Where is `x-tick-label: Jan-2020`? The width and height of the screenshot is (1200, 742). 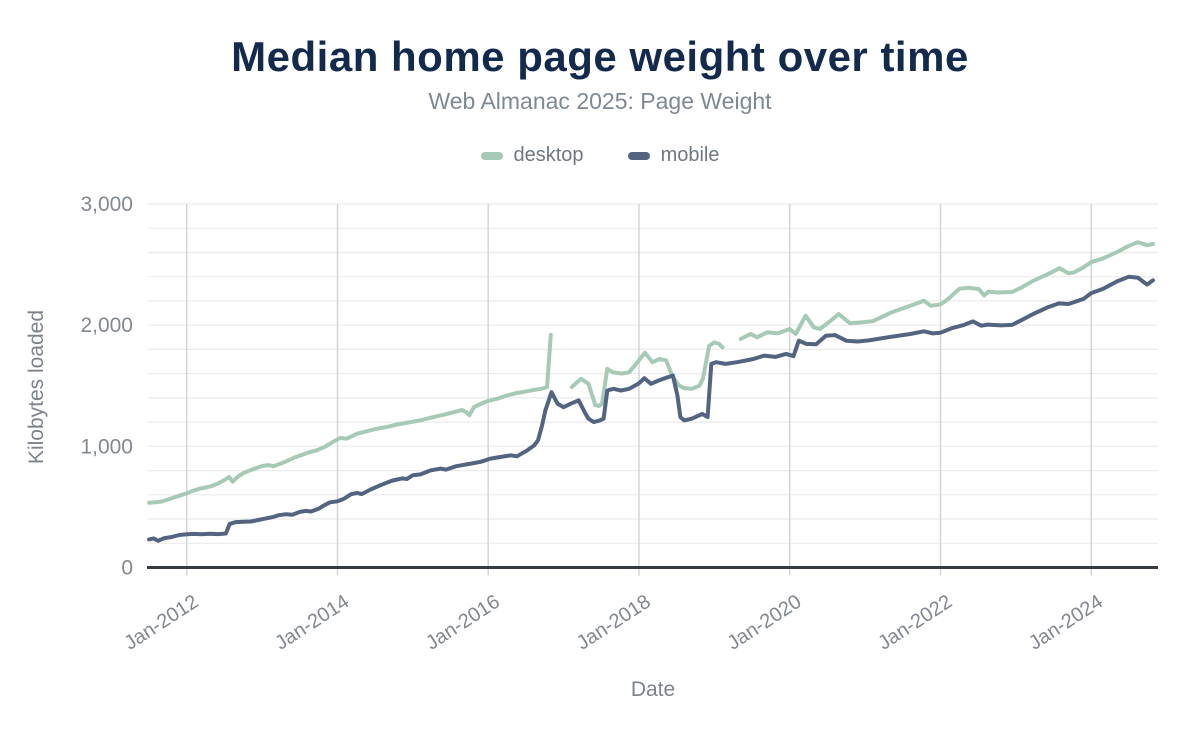
x-tick-label: Jan-2020 is located at coordinates (764, 623).